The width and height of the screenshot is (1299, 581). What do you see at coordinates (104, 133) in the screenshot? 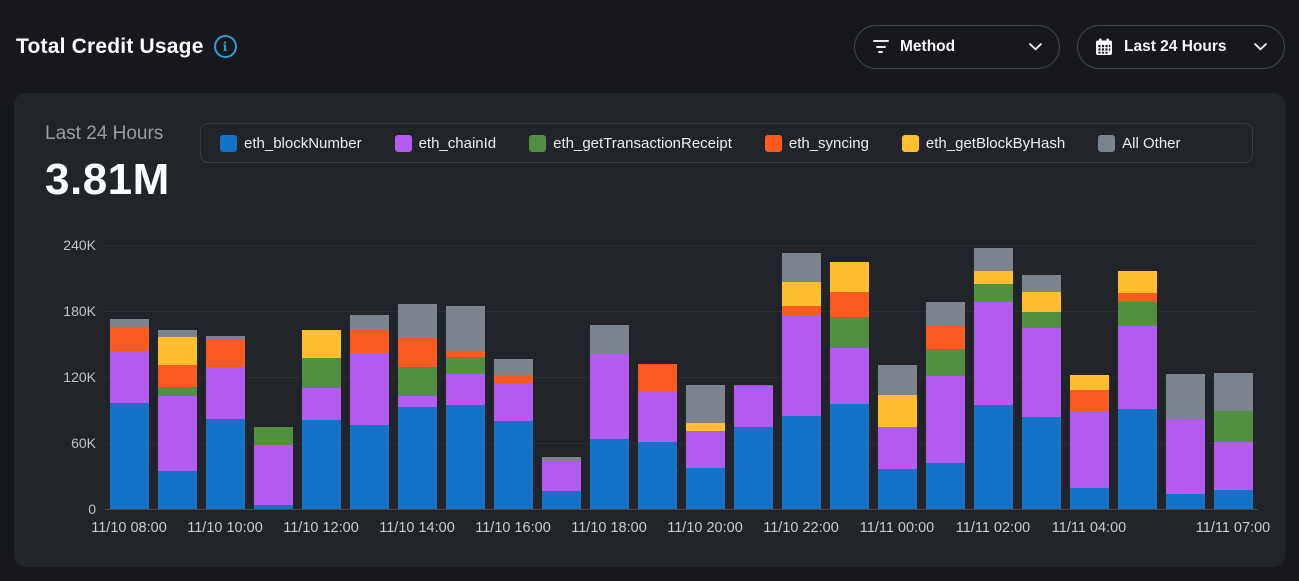
I see `kpi-period-label: Last 24 Hours` at bounding box center [104, 133].